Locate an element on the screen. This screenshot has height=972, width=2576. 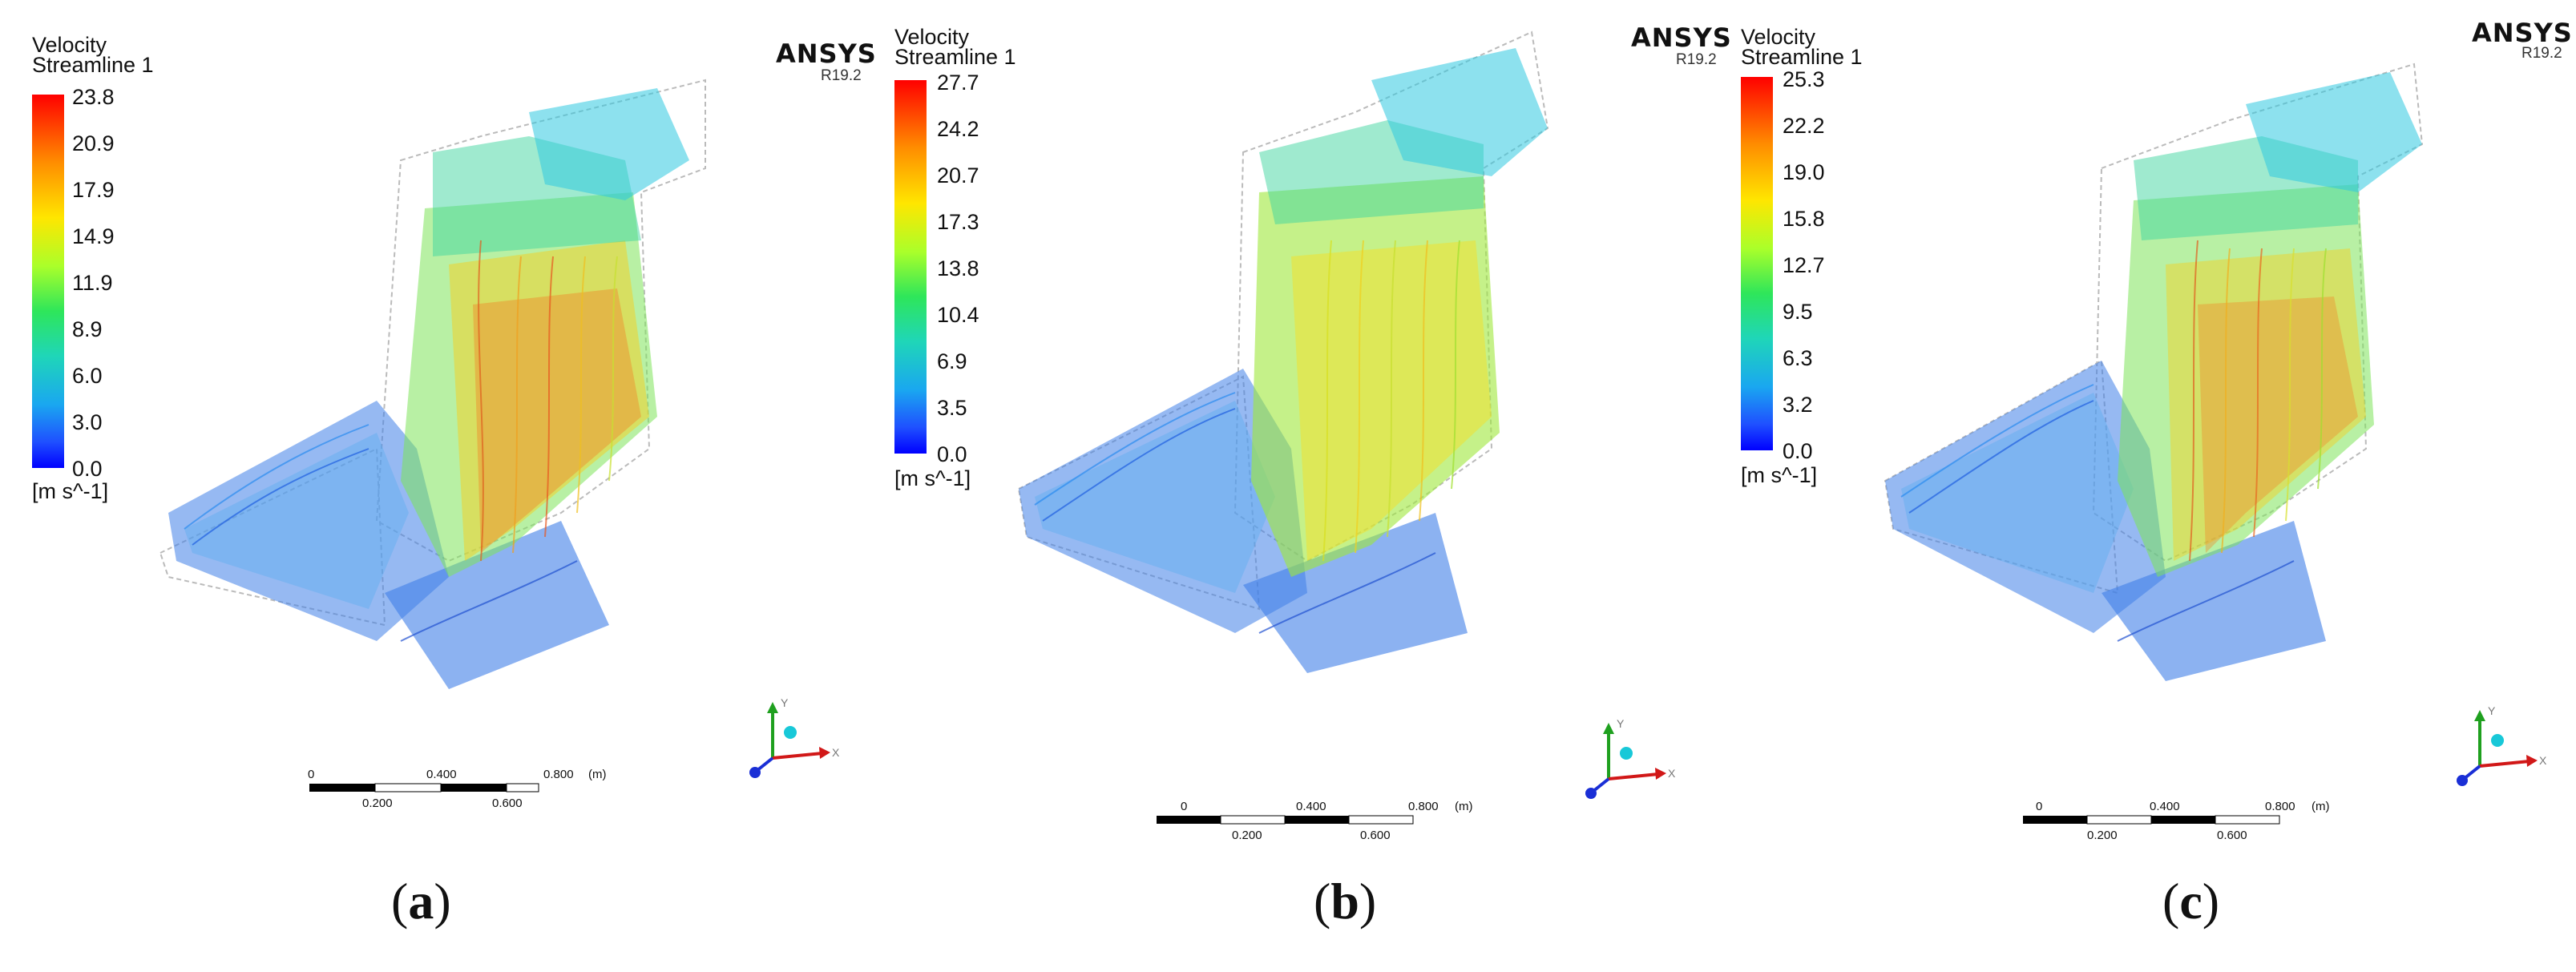
tick-label: 9.5 is located at coordinates (1798, 312).